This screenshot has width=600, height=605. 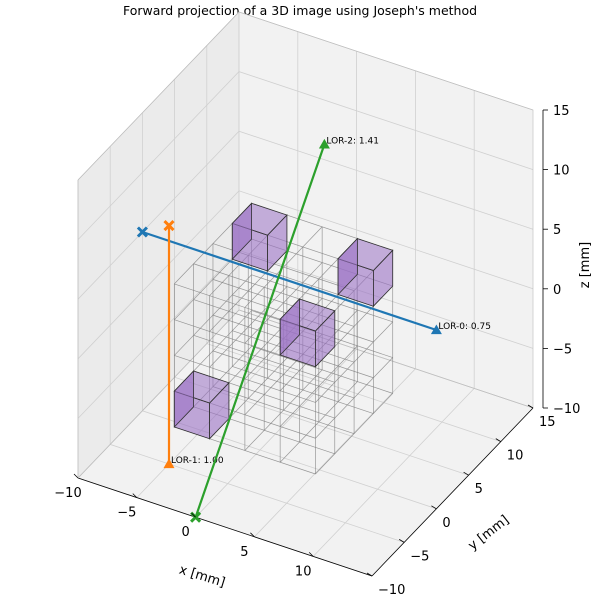 What do you see at coordinates (585, 265) in the screenshot?
I see `z-axis-label: z [mm]` at bounding box center [585, 265].